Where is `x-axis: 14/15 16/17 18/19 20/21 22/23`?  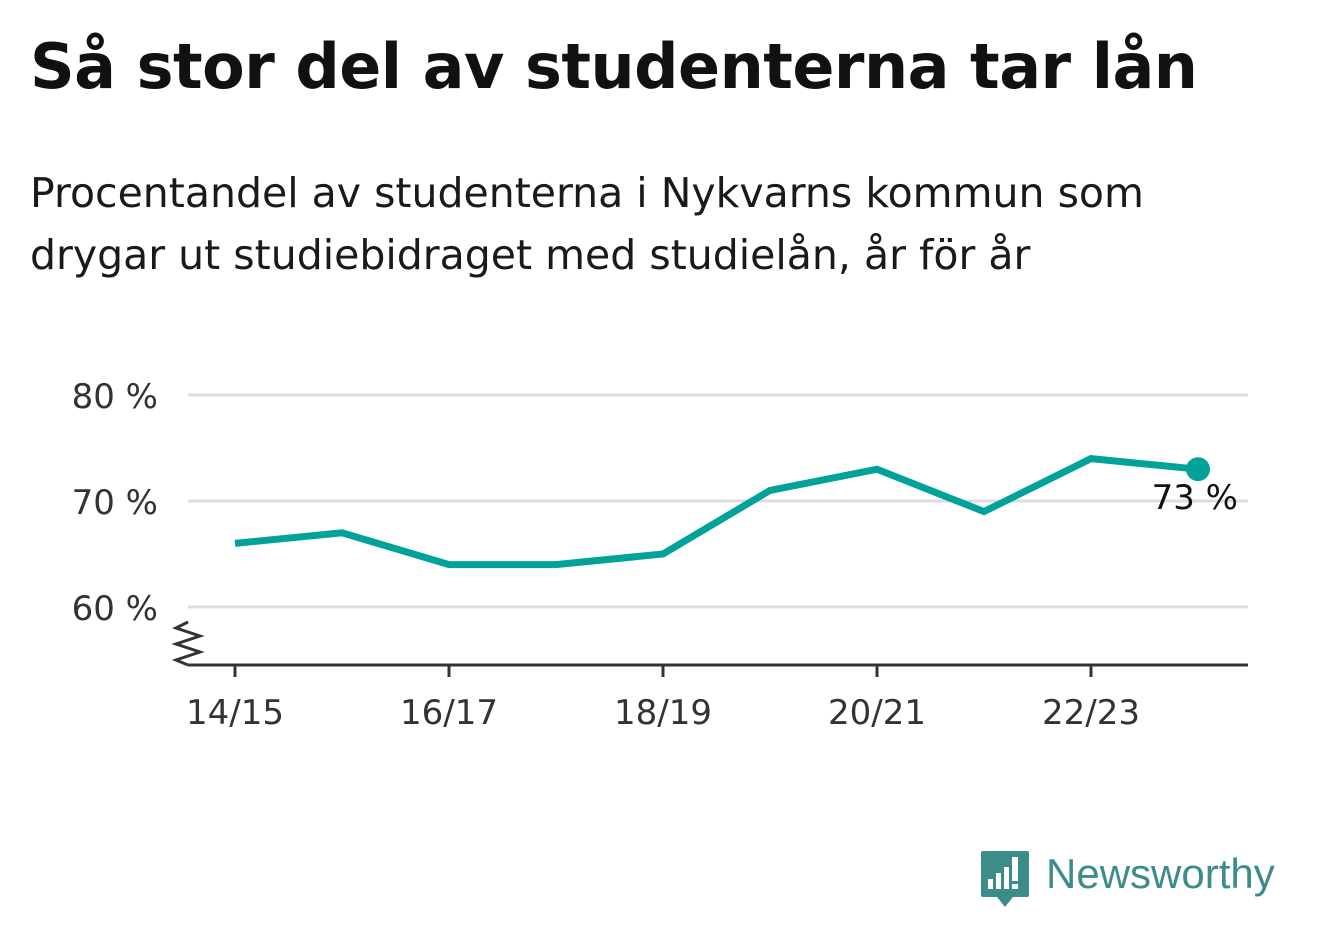
x-axis: 14/15 16/17 18/19 20/21 22/23 is located at coordinates (717, 698).